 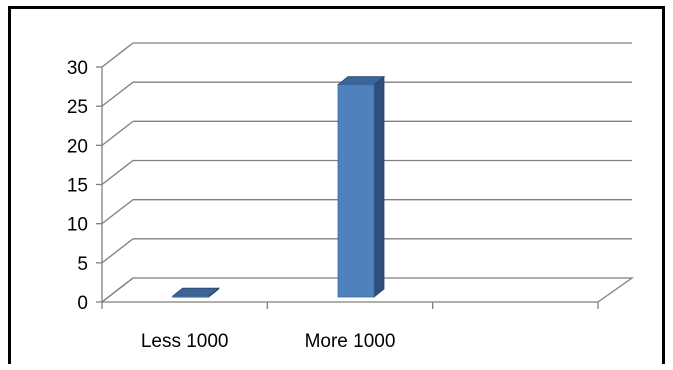 What do you see at coordinates (379, 186) in the screenshot?
I see `bar-side-face` at bounding box center [379, 186].